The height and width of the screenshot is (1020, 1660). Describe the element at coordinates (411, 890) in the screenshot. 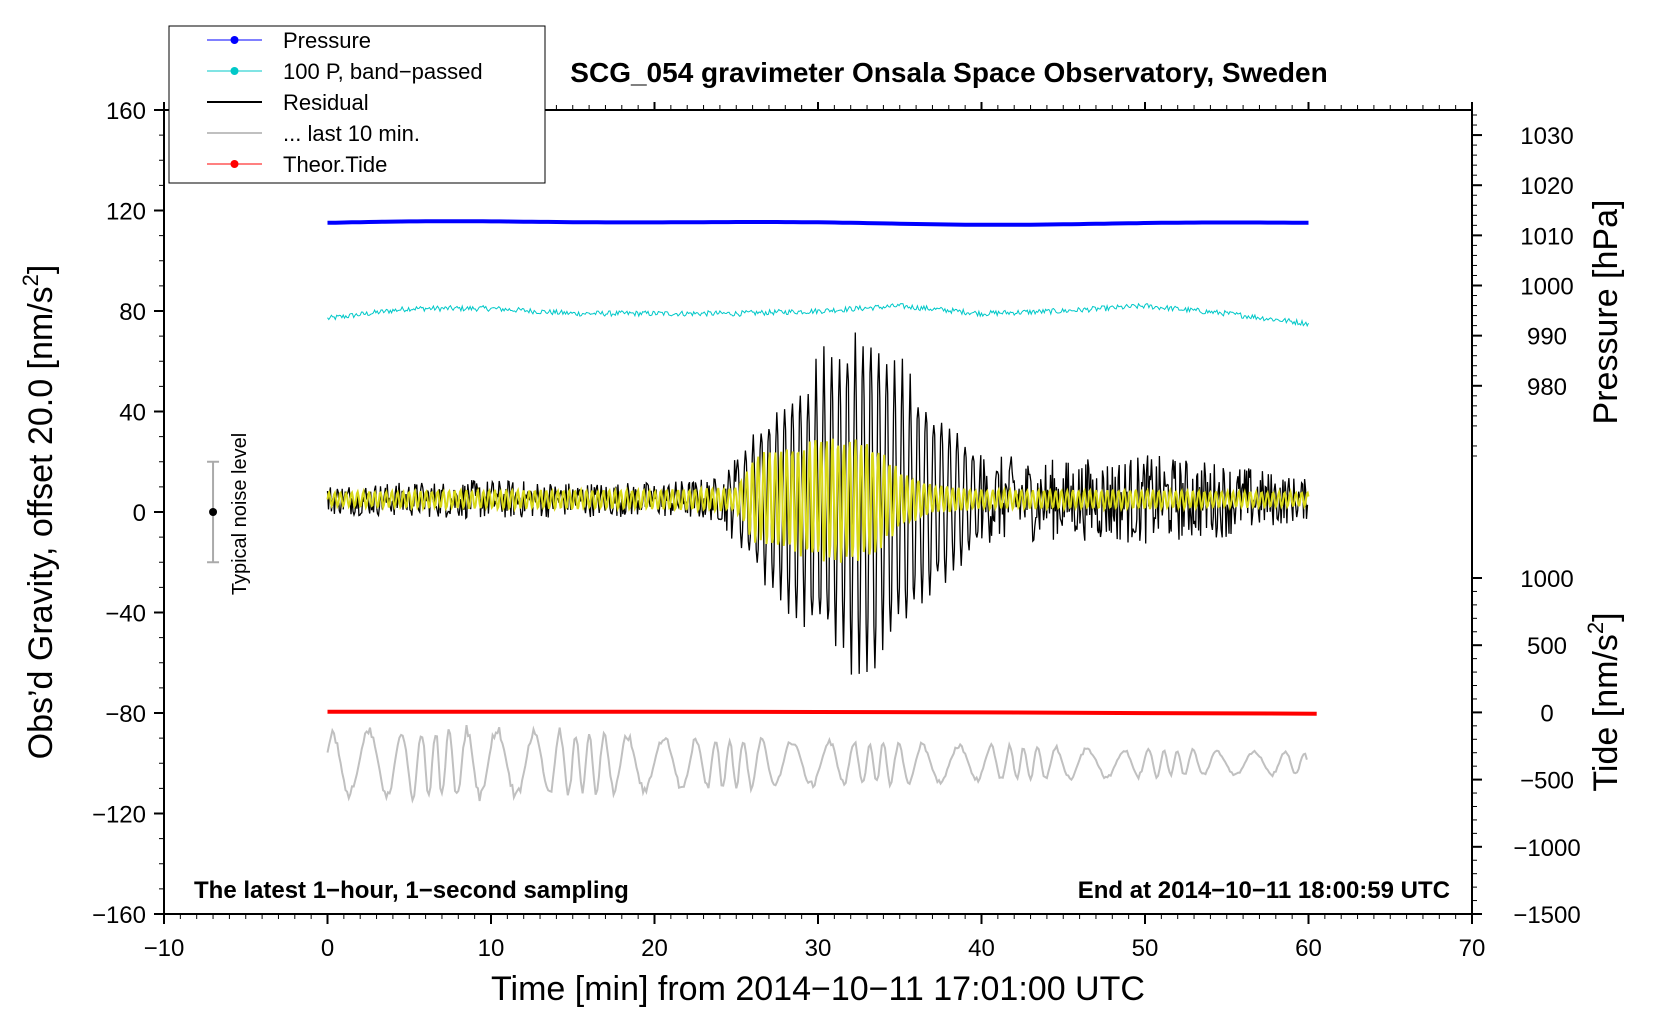

I see `sampling-note: The latest 1−hour, 1−second sampling` at that location.